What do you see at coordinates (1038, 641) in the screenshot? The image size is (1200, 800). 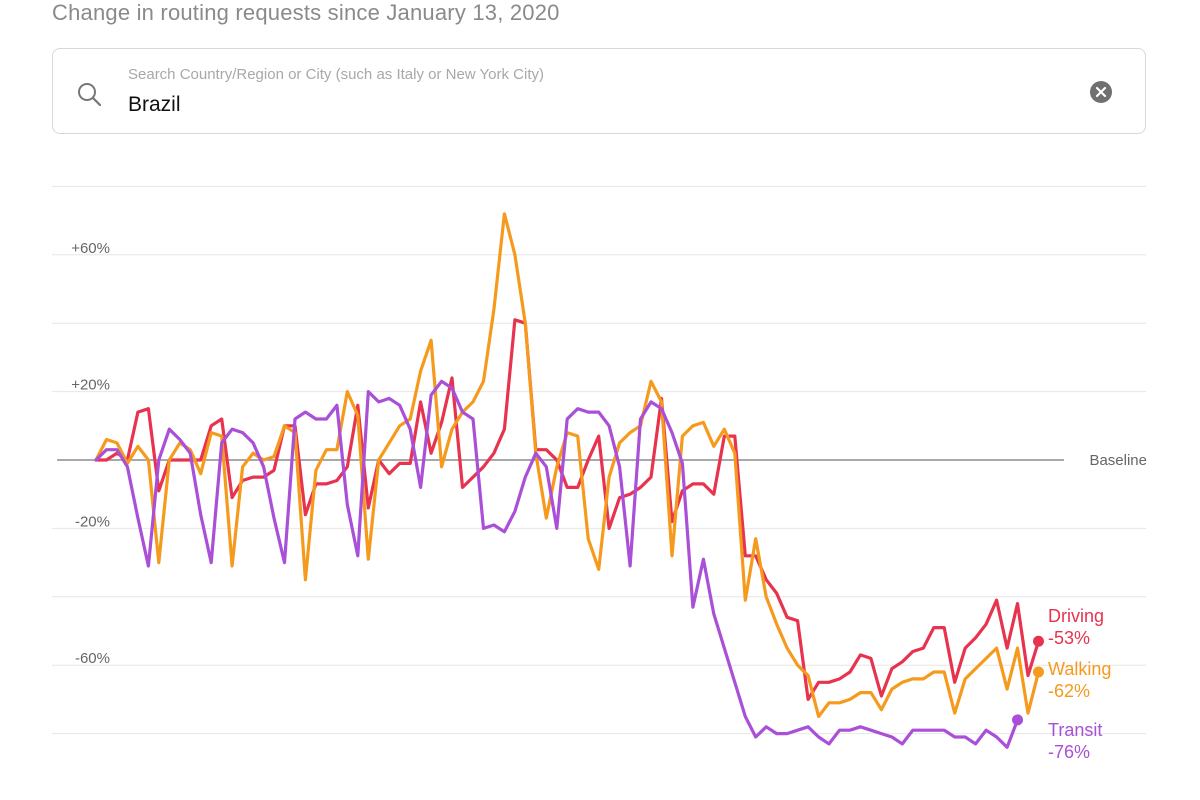 I see `end-dot-driving` at bounding box center [1038, 641].